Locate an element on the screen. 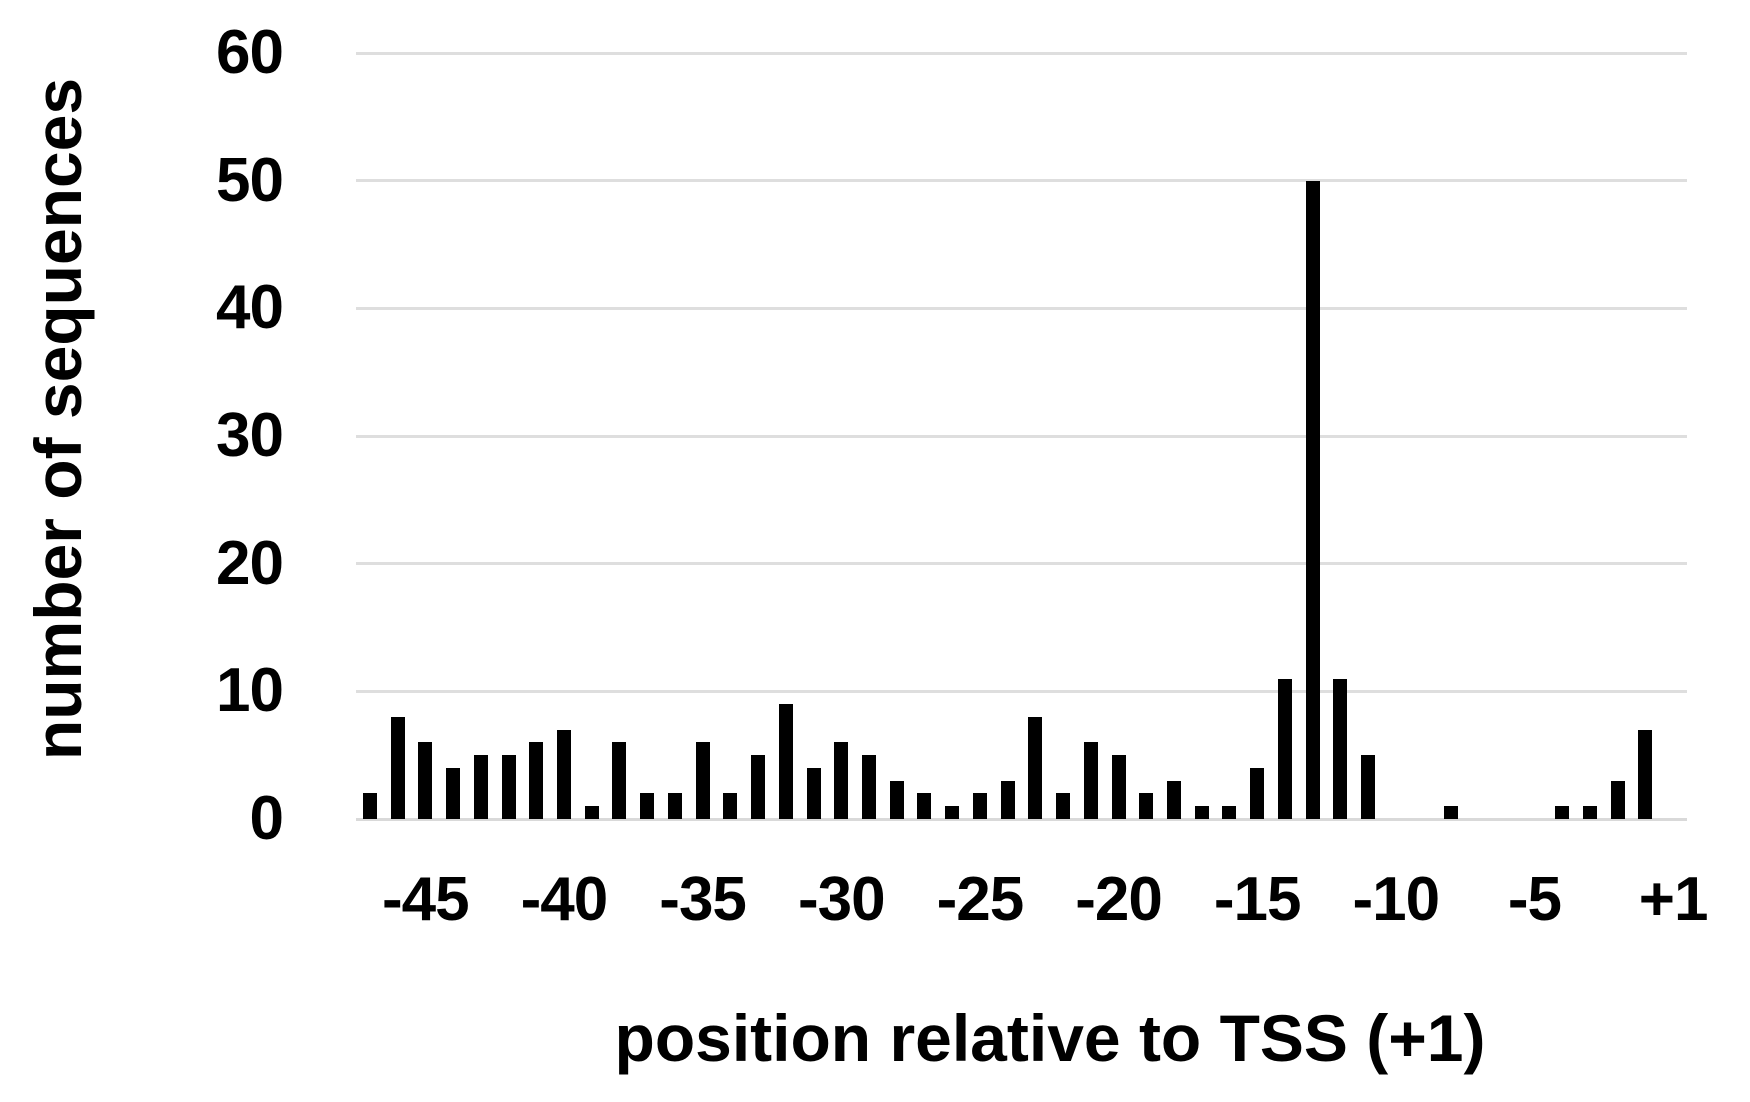 The height and width of the screenshot is (1102, 1750). bar-position--42 is located at coordinates (508, 787).